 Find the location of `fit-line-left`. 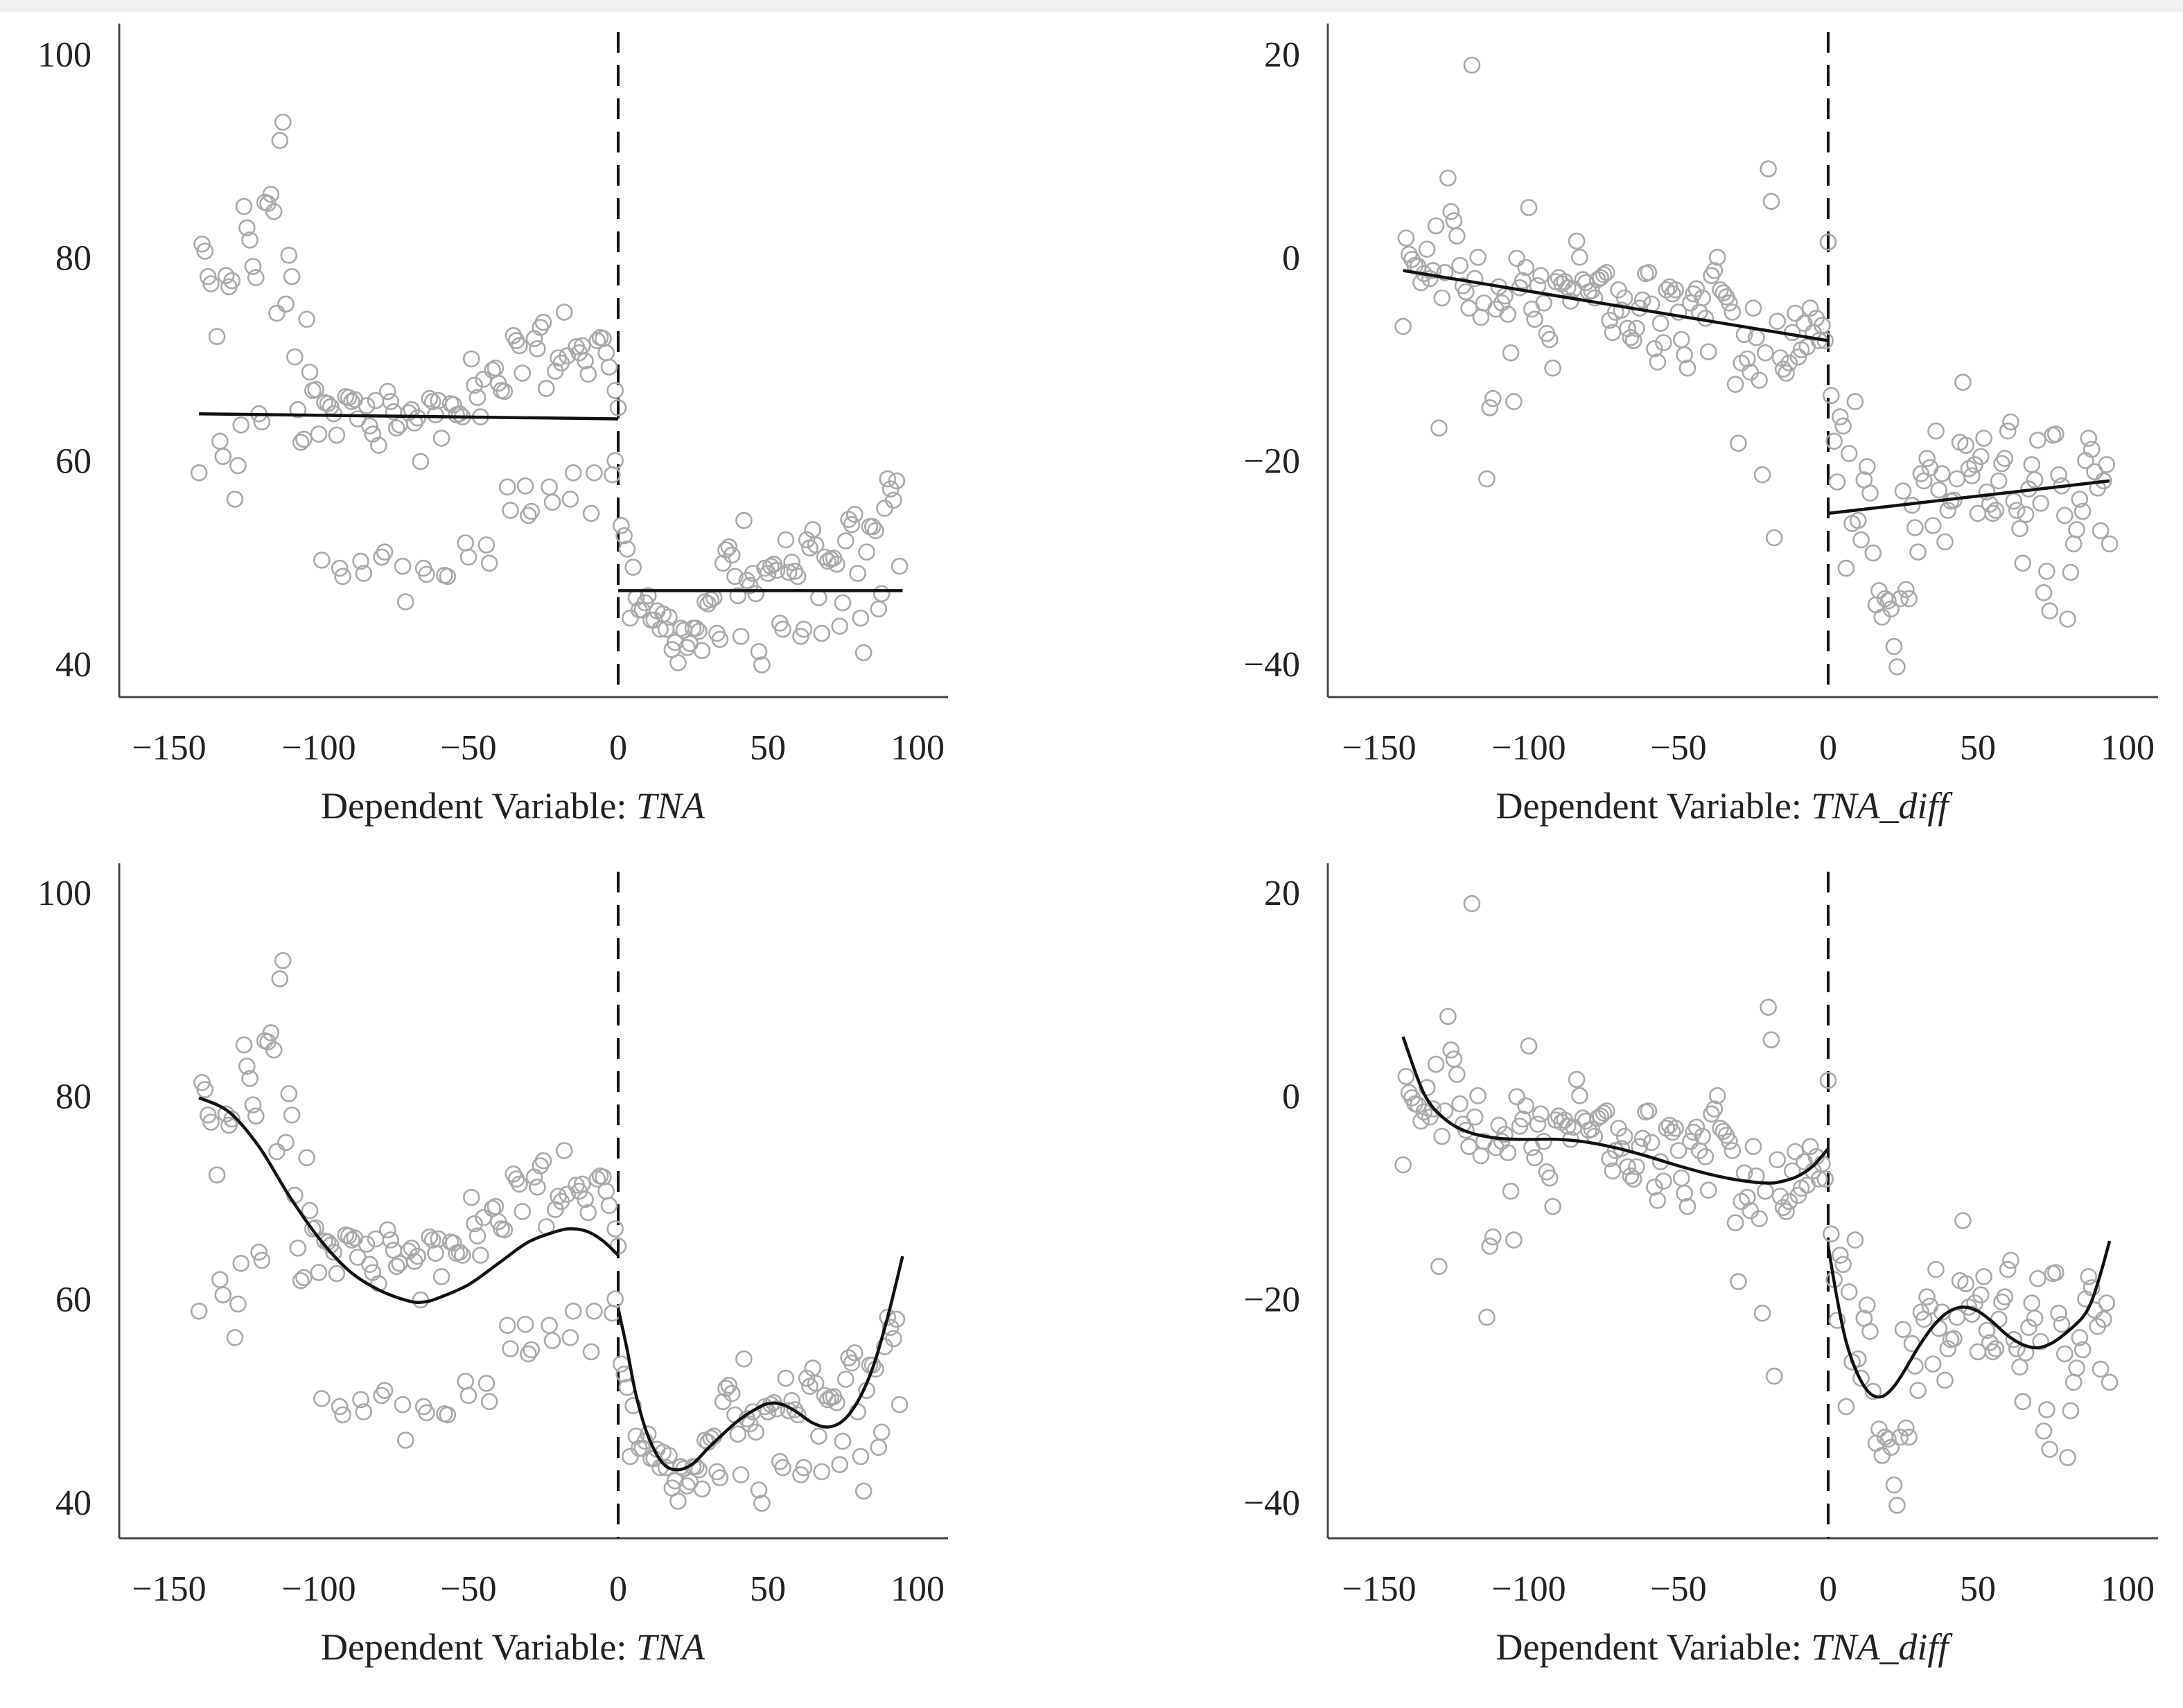

fit-line-left is located at coordinates (1616, 306).